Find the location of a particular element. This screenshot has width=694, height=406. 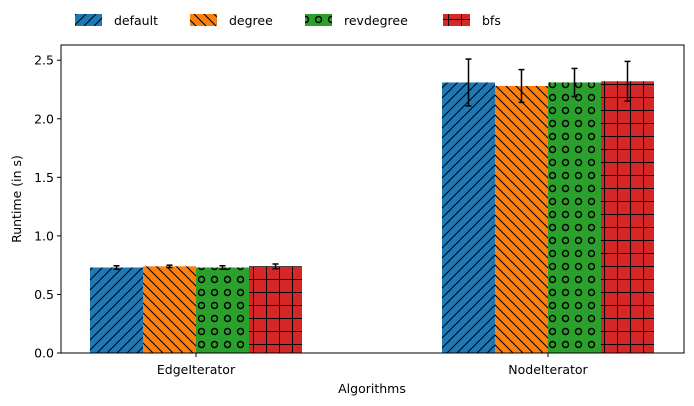

bar-hatch-degree-NodeIterator is located at coordinates (521, 219).